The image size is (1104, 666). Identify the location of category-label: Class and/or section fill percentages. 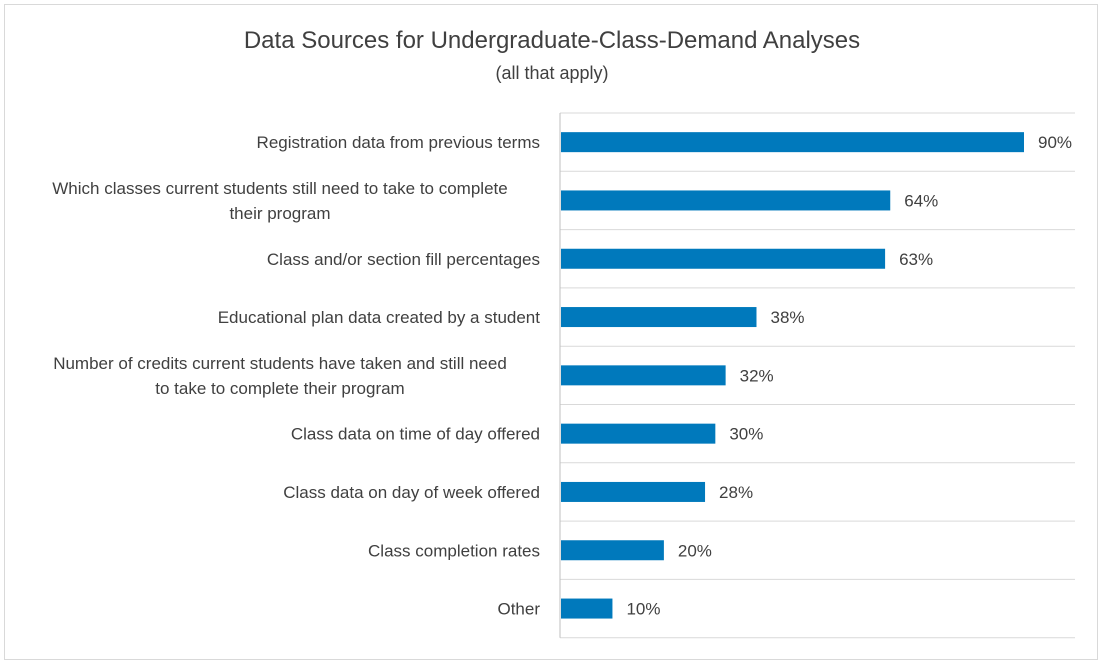
(403, 259).